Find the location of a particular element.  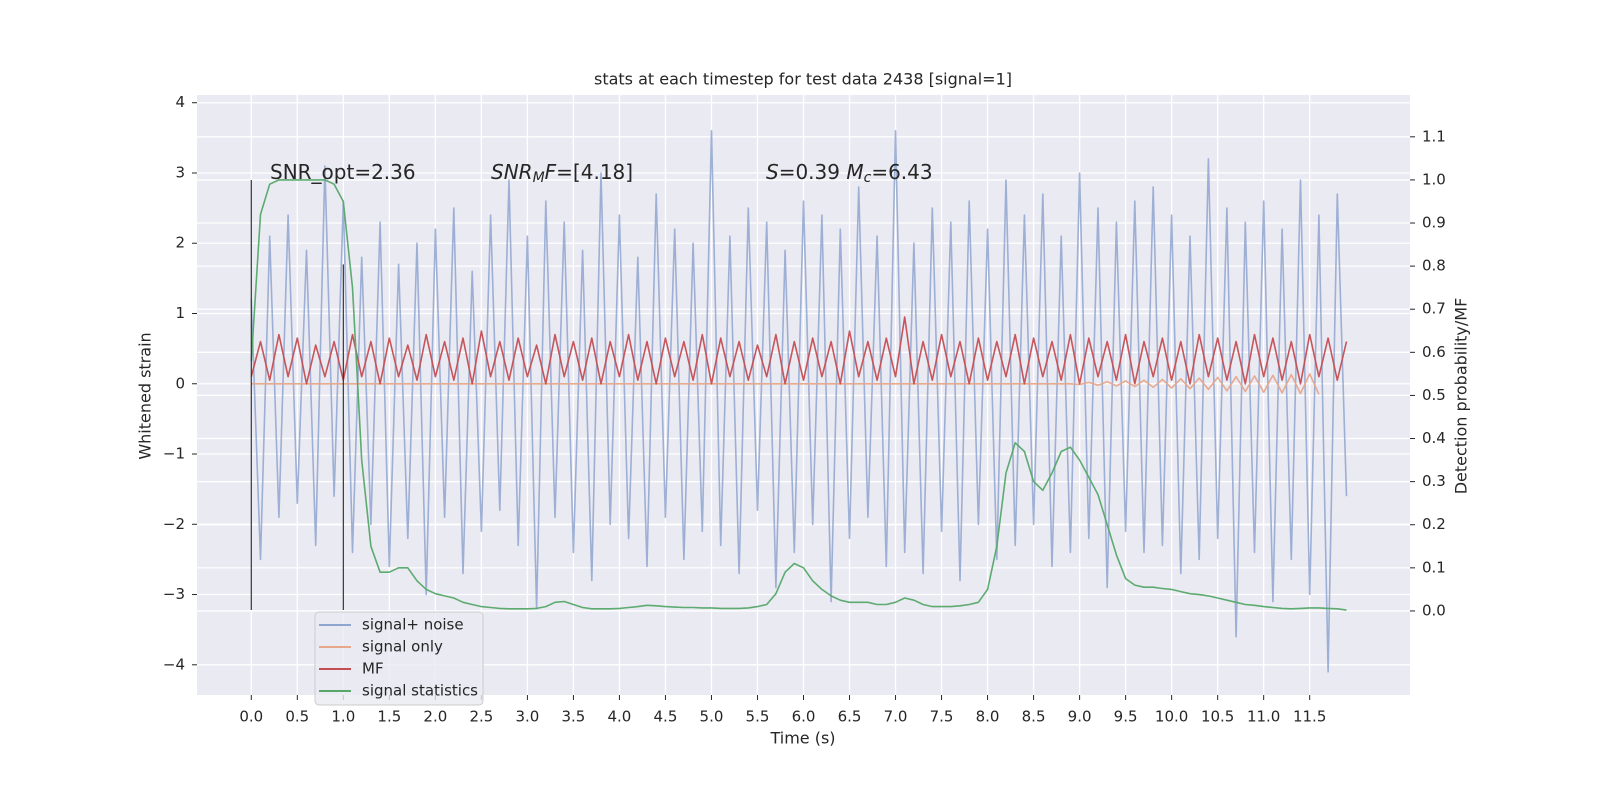

x-tick-label: 3.0 is located at coordinates (527, 717).